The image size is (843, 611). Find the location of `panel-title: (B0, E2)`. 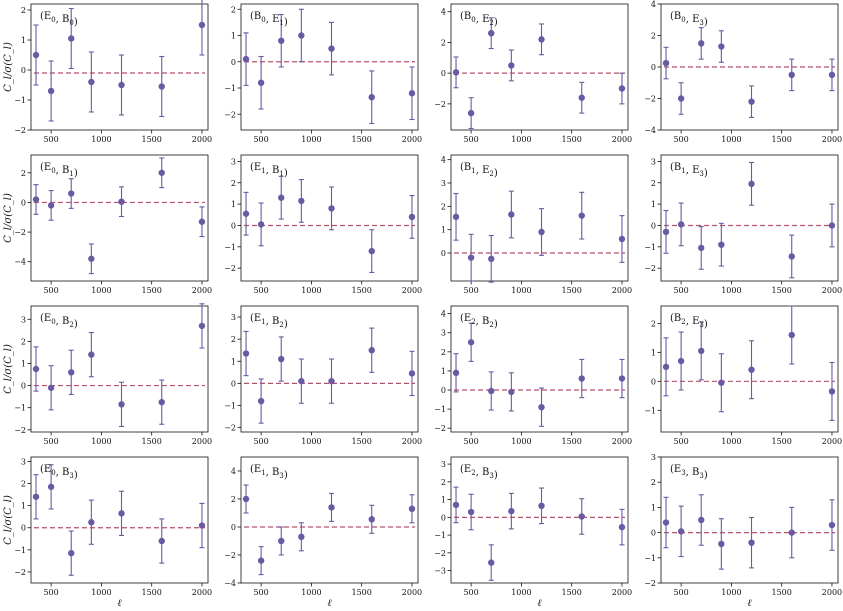

panel-title: (B0, E2) is located at coordinates (479, 19).